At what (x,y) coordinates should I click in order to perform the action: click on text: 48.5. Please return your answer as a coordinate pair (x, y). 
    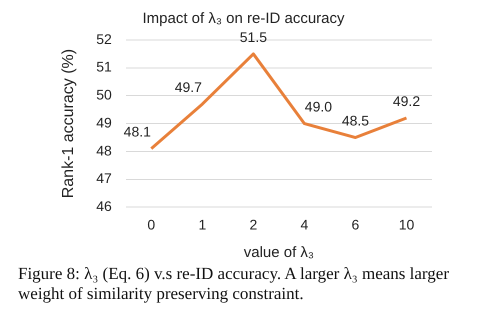
    Looking at the image, I should click on (356, 120).